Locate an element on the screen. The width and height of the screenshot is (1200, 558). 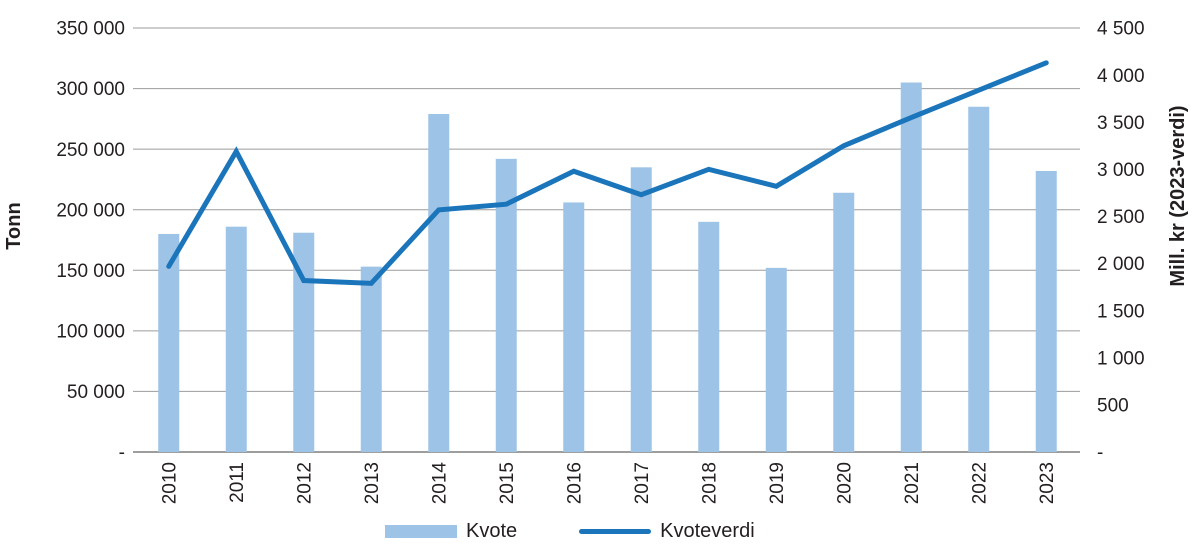
right-axis-tick-label: 2 000 is located at coordinates (1121, 264).